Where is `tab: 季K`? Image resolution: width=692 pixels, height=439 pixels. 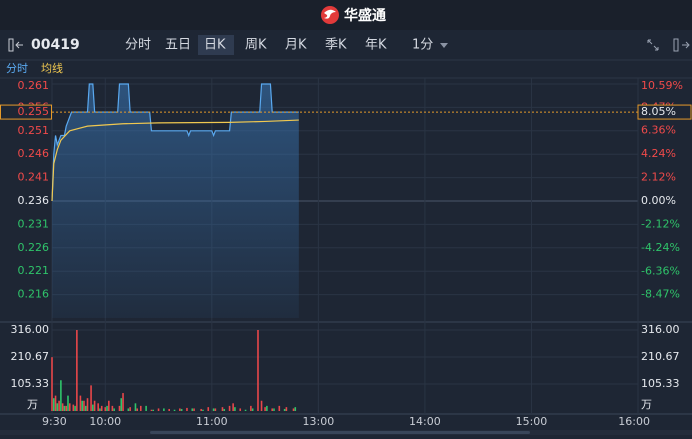 tab: 季K is located at coordinates (336, 45).